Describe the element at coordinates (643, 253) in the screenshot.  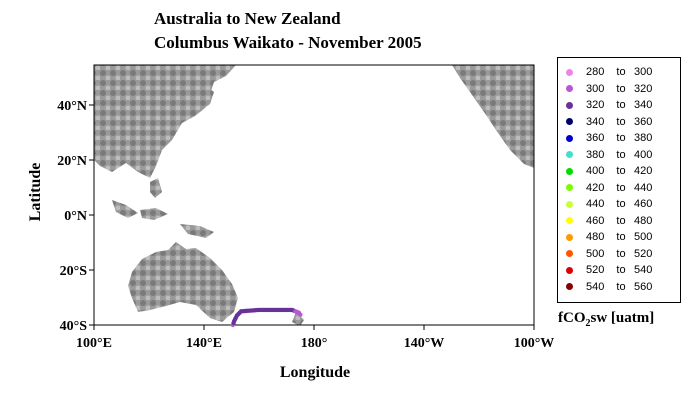
I see `legend-high: 520` at that location.